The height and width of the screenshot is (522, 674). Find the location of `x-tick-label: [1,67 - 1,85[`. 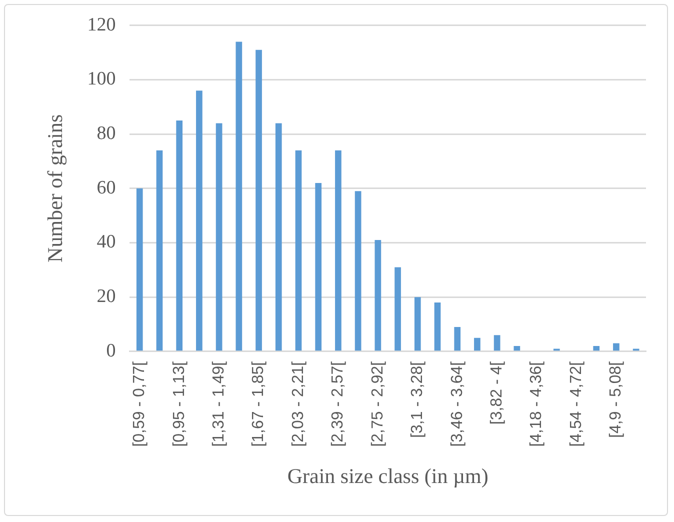

x-tick-label: [1,67 - 1,85[ is located at coordinates (259, 403).